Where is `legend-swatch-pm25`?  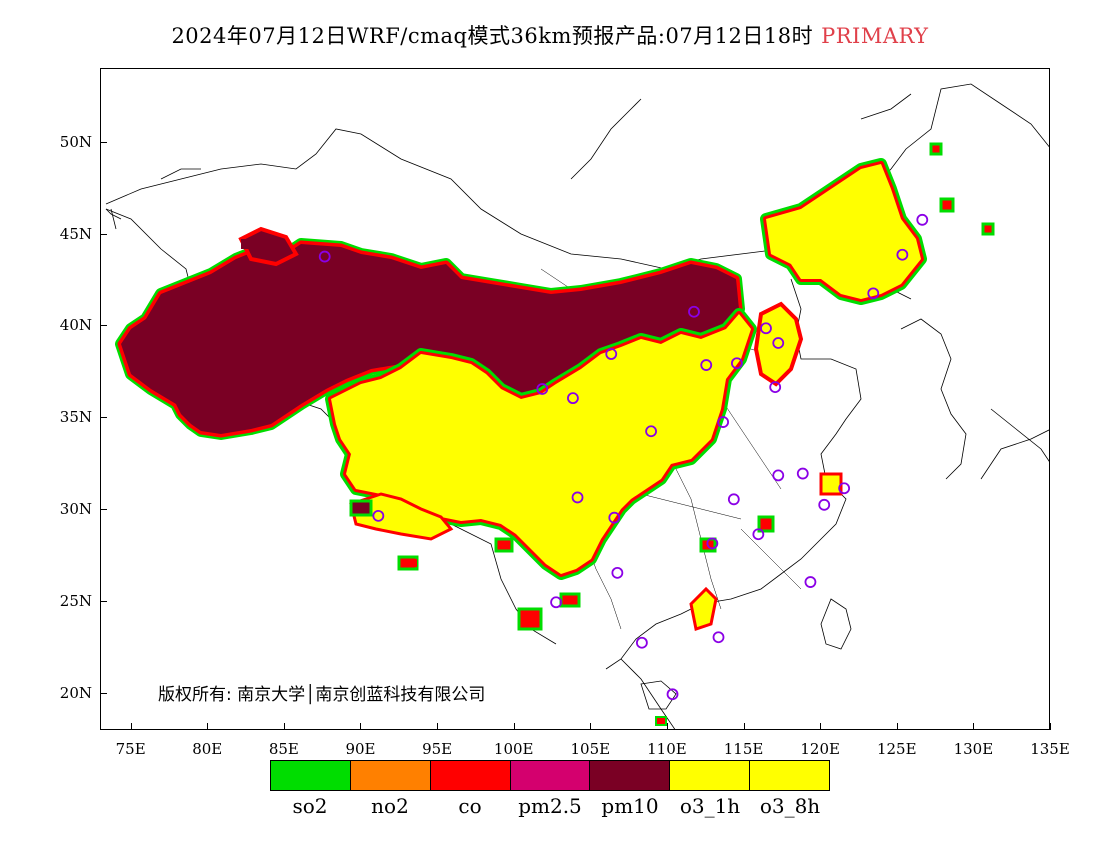 legend-swatch-pm25 is located at coordinates (550, 775).